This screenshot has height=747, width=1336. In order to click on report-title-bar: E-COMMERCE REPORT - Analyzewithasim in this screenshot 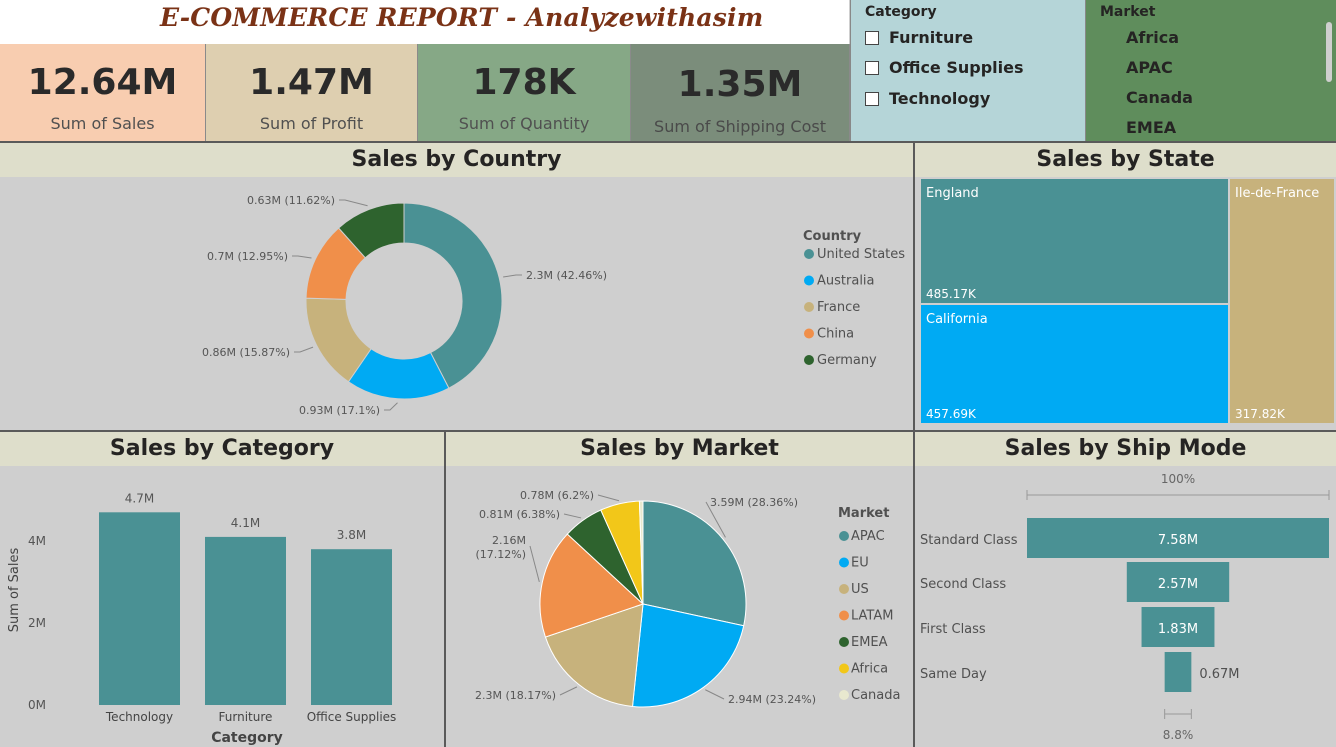, I will do `click(424, 22)`.